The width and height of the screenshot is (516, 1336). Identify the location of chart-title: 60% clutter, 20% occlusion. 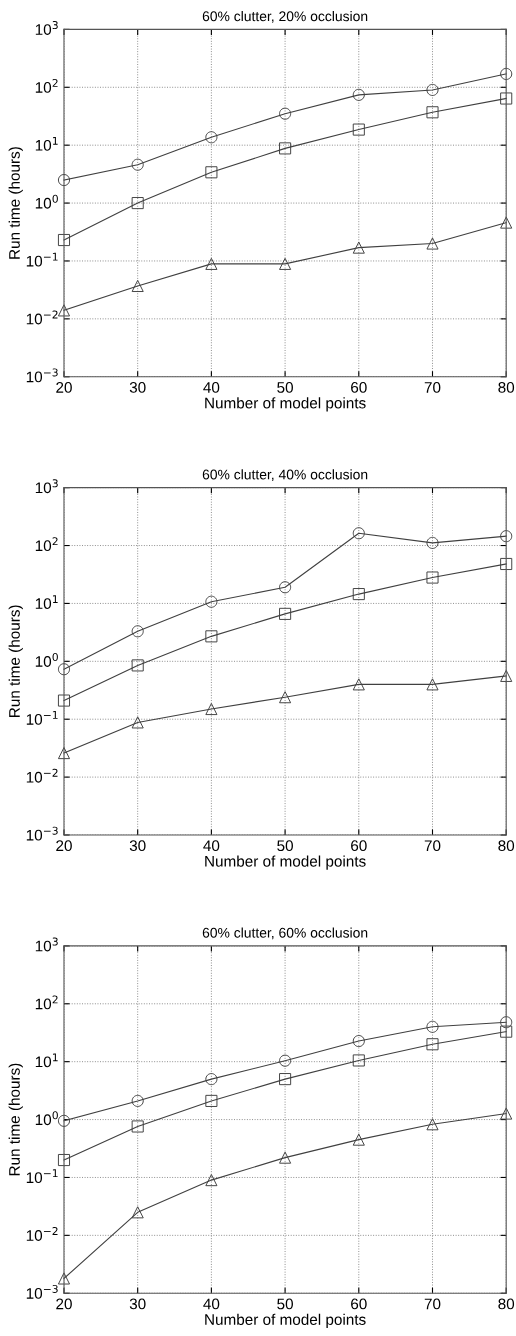
(285, 16).